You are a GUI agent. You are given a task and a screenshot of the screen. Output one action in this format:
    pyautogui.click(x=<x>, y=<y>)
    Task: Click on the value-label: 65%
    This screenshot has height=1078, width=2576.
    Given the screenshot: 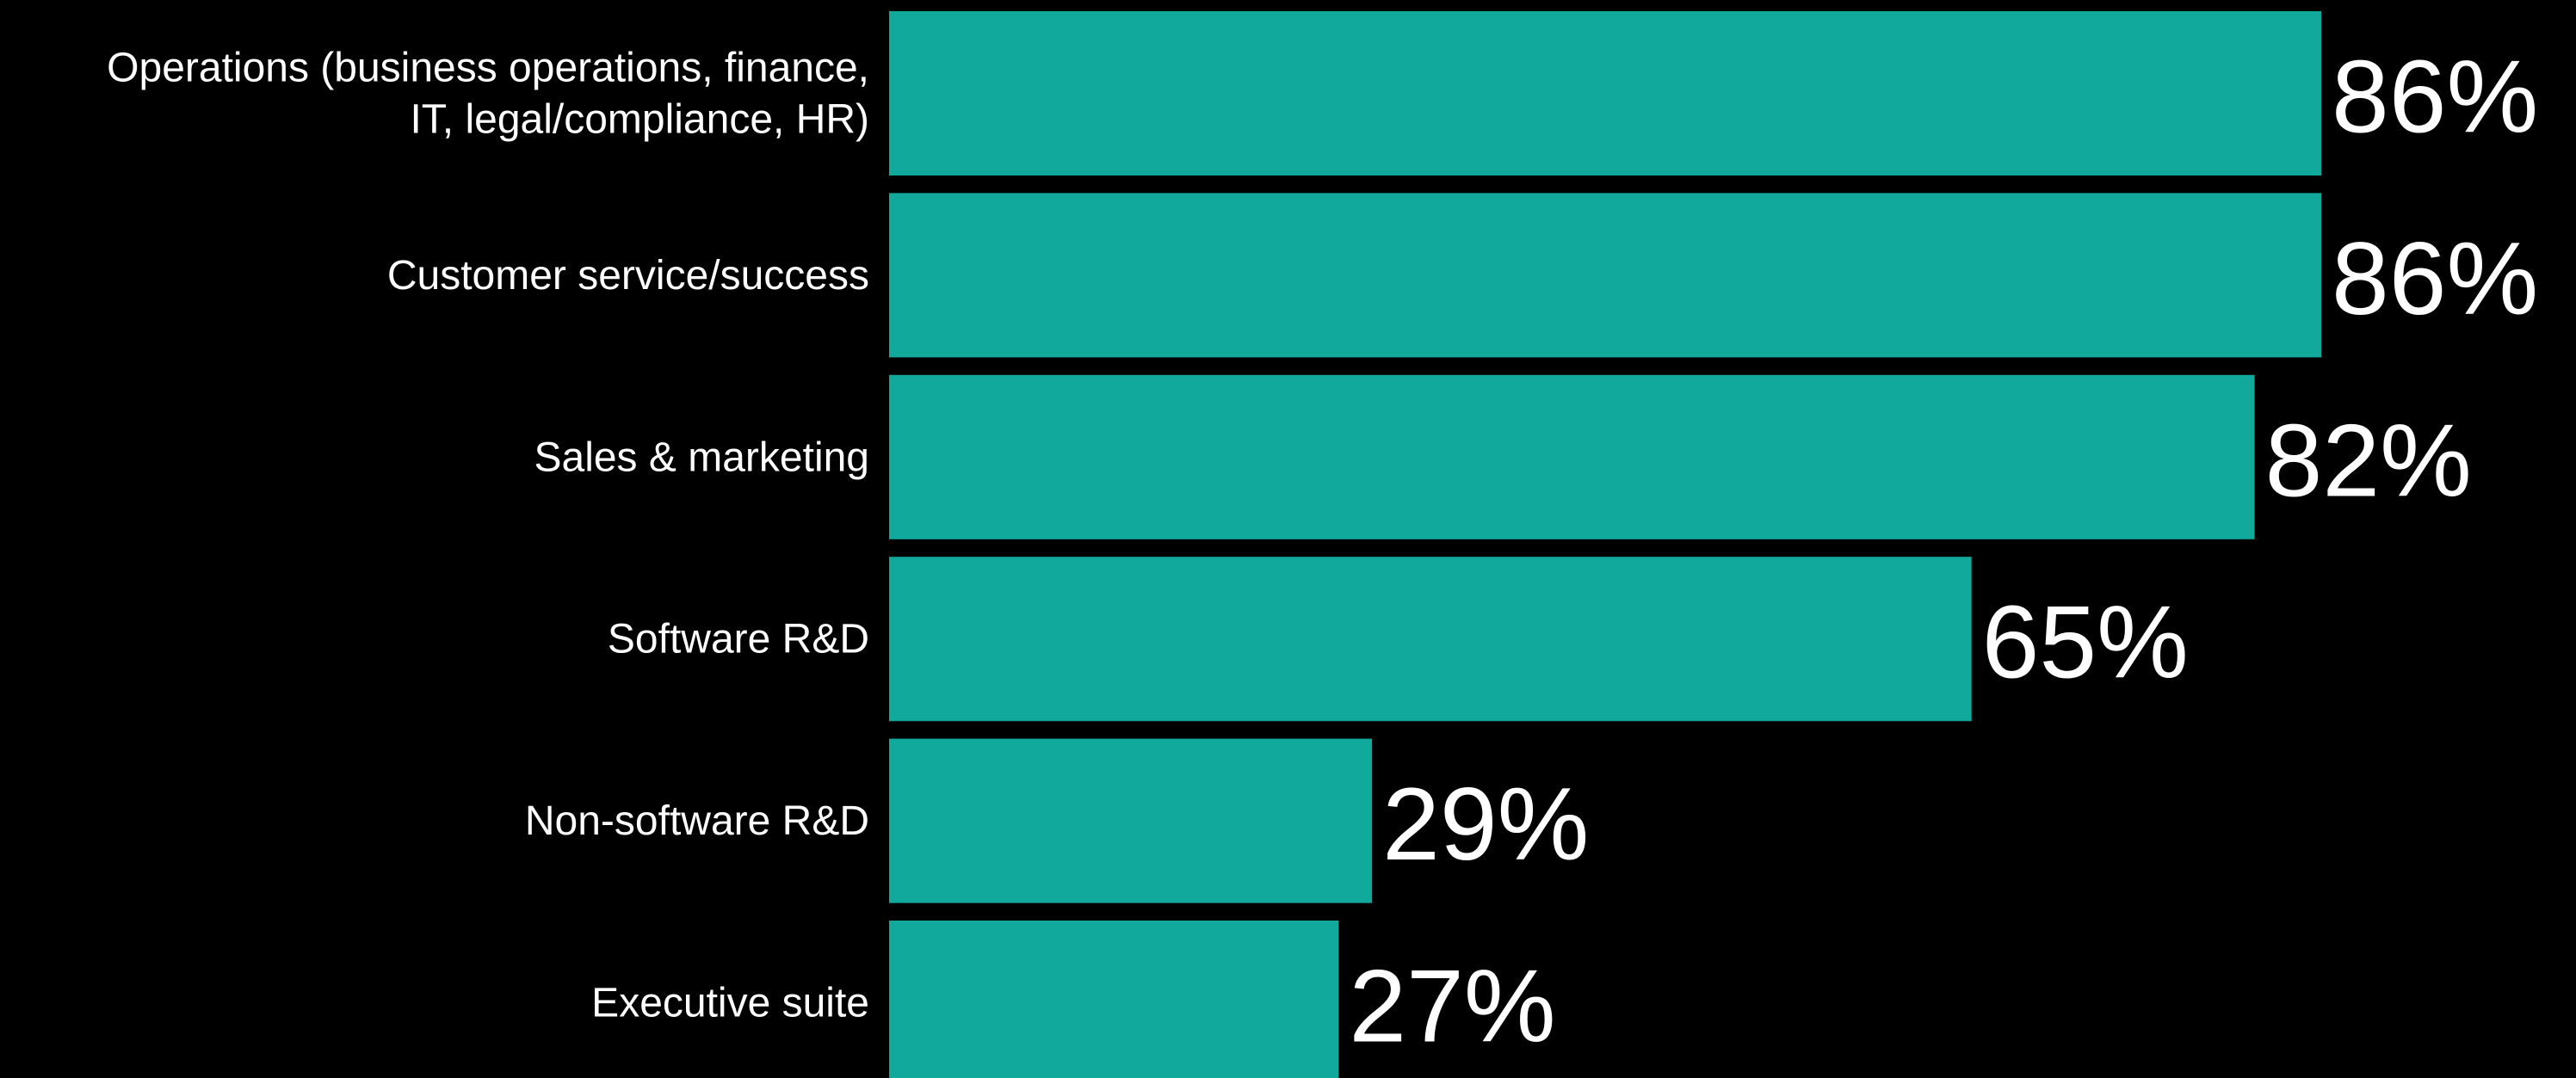 What is the action you would take?
    pyautogui.click(x=2085, y=642)
    